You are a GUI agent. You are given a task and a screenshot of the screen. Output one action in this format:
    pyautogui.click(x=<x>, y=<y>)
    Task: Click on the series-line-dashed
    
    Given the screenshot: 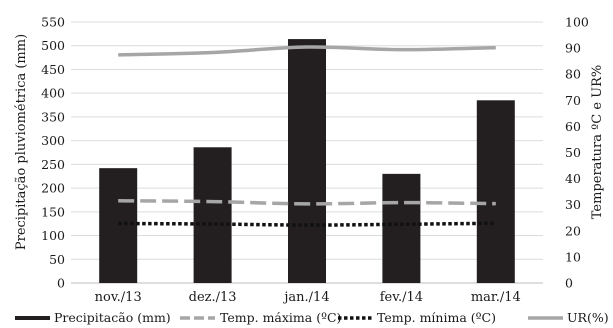 What is the action you would take?
    pyautogui.click(x=307, y=202)
    